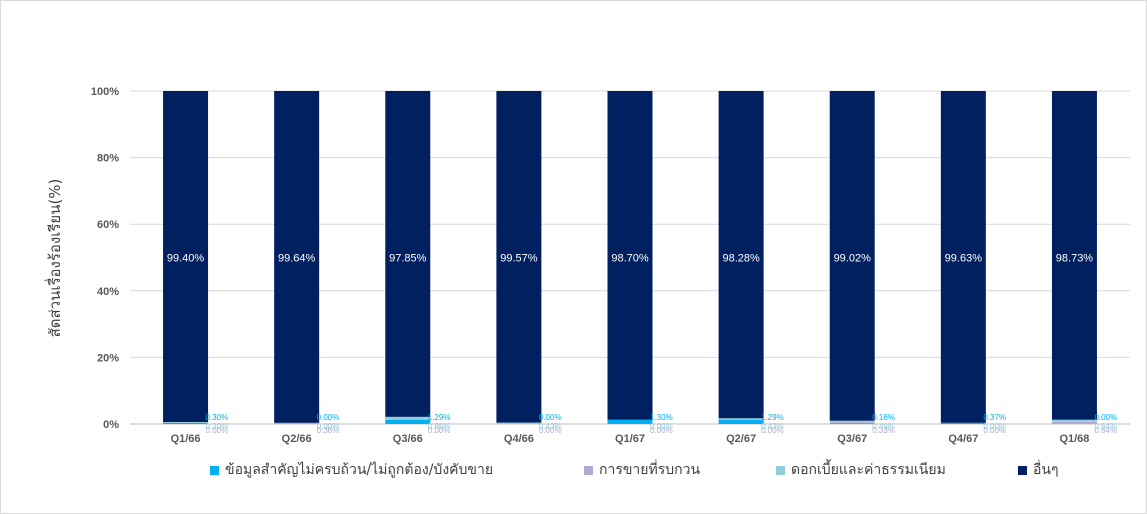 The width and height of the screenshot is (1147, 514). Describe the element at coordinates (1075, 259) in the screenshot. I see `data-label-main: 98.73%` at that location.